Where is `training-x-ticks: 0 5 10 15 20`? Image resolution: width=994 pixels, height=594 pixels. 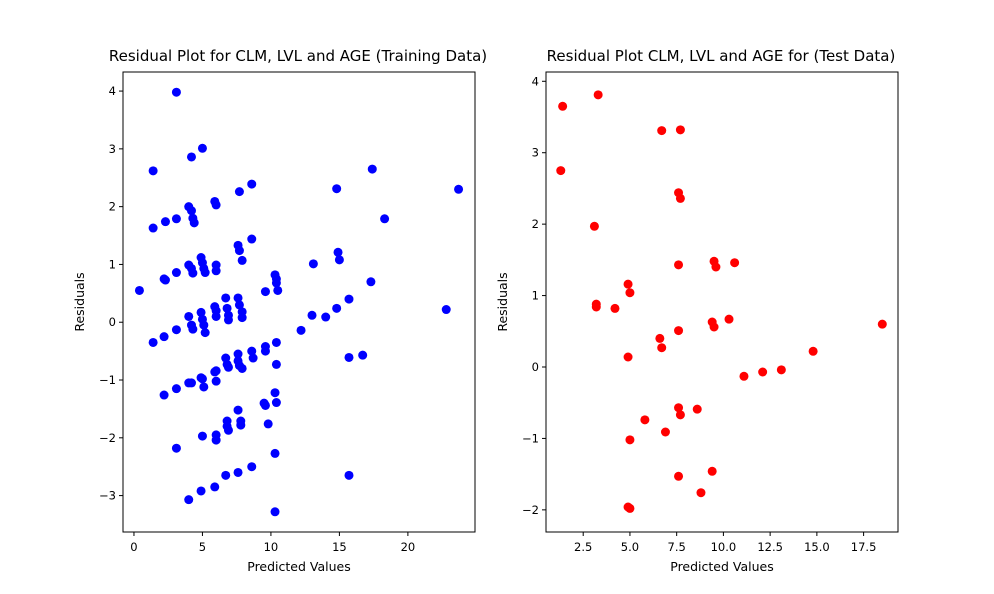
training-x-ticks: 0 5 10 15 20 is located at coordinates (272, 543).